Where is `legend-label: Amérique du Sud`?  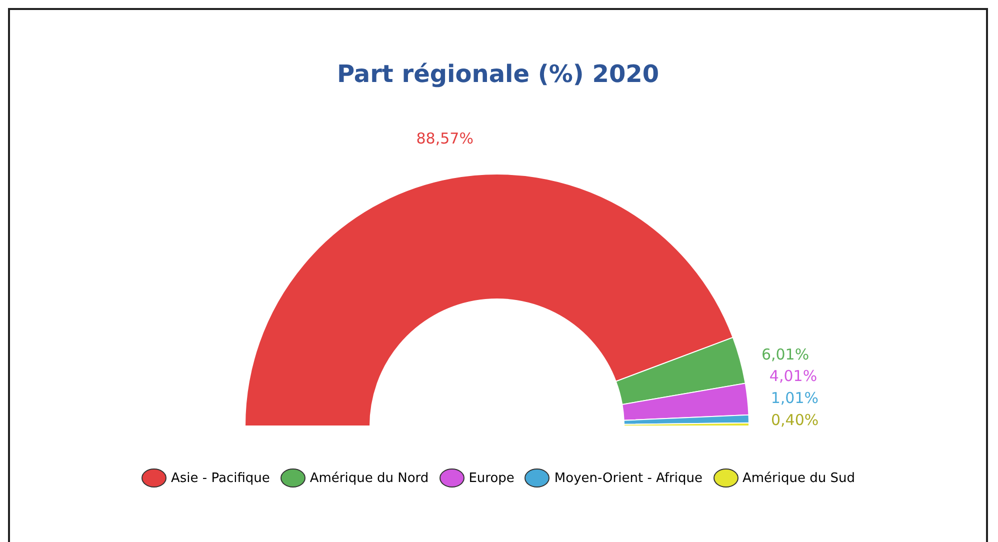
legend-label: Amérique du Sud is located at coordinates (798, 478).